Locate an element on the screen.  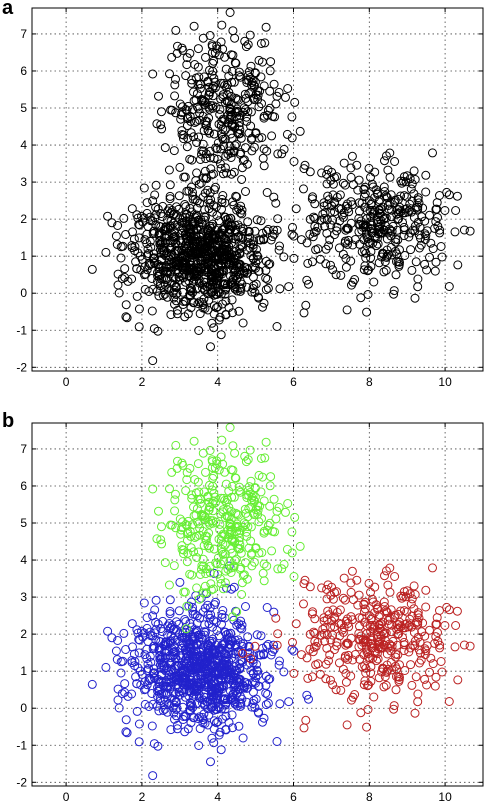
y-tick-label: 3 is located at coordinates (23, 597).